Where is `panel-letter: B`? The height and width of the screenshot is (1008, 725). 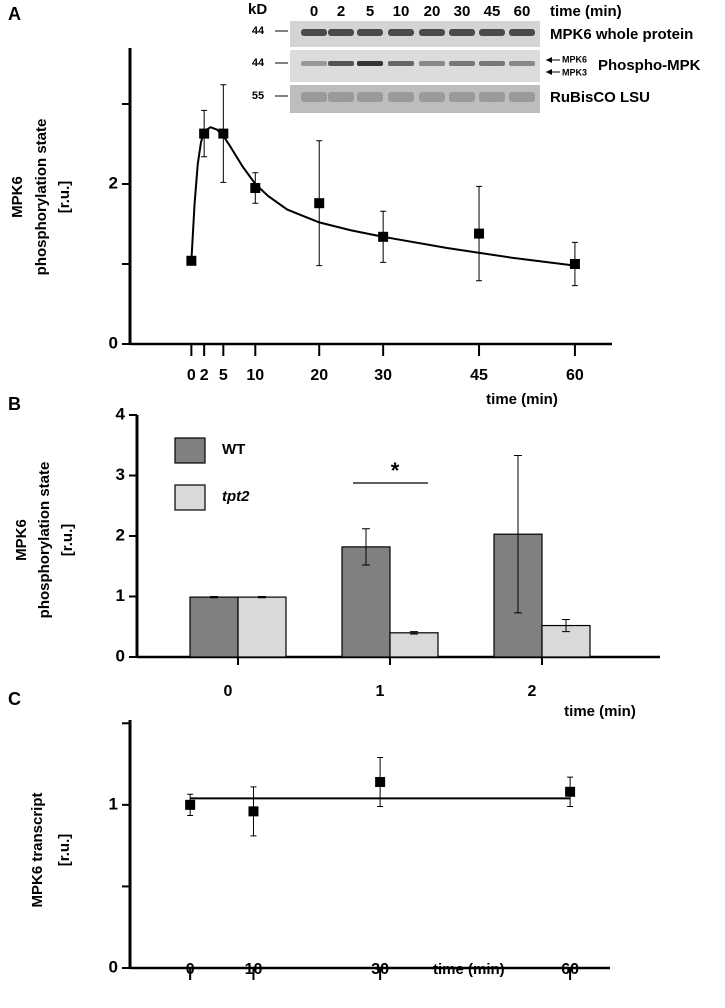
panel-letter: B is located at coordinates (14, 404).